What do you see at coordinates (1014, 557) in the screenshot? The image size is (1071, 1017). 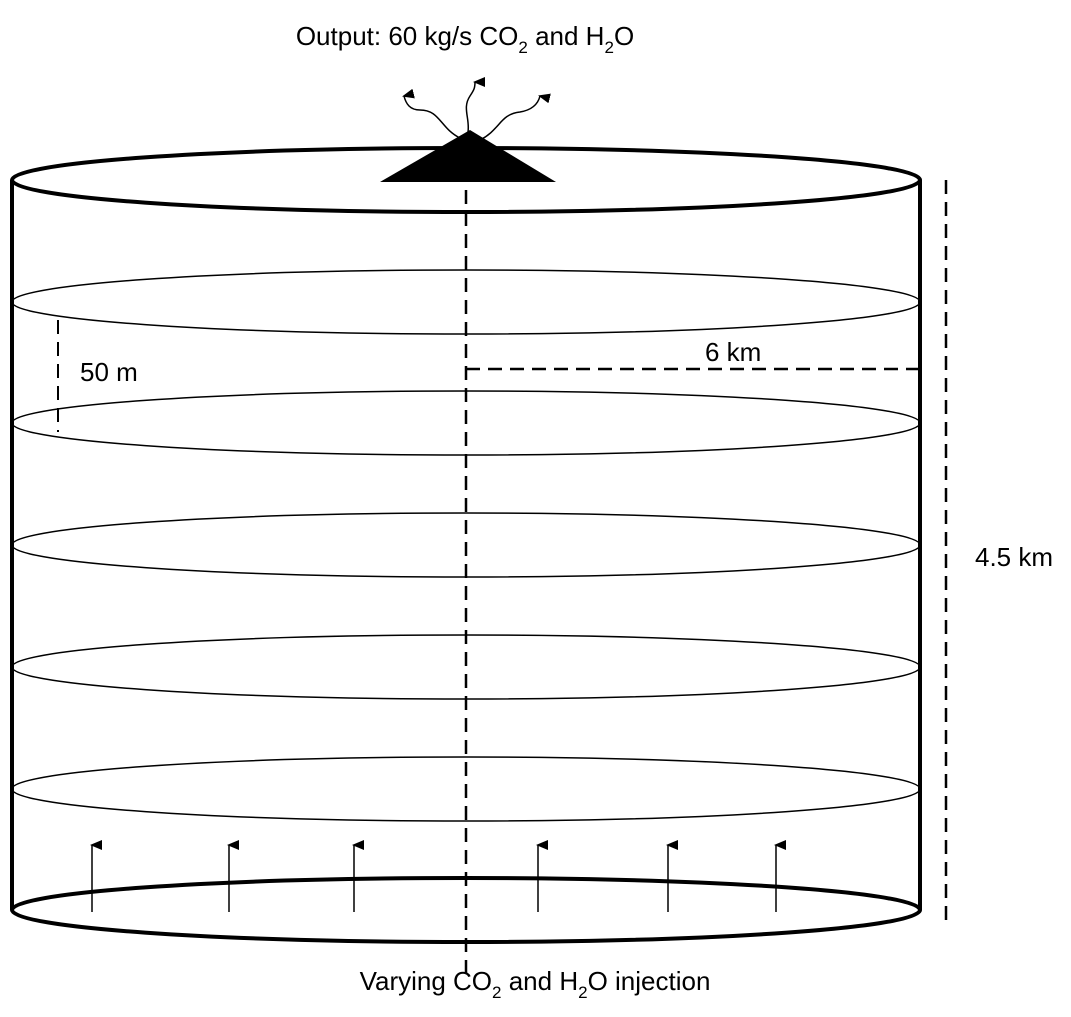 I see `height-label: 4.5 km` at bounding box center [1014, 557].